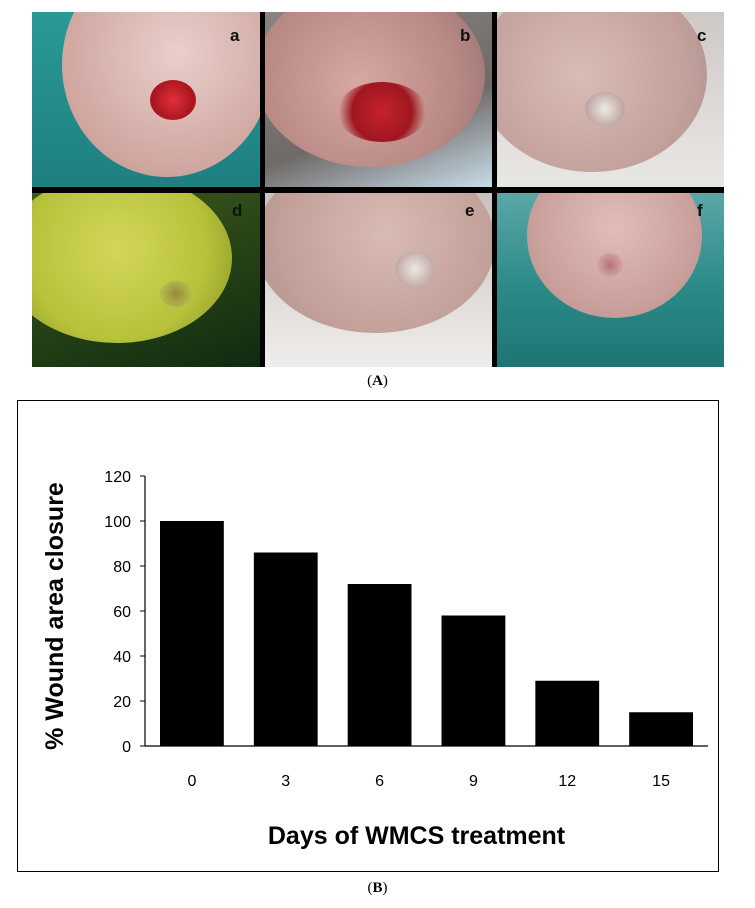  I want to click on panel-letter-b: b, so click(465, 35).